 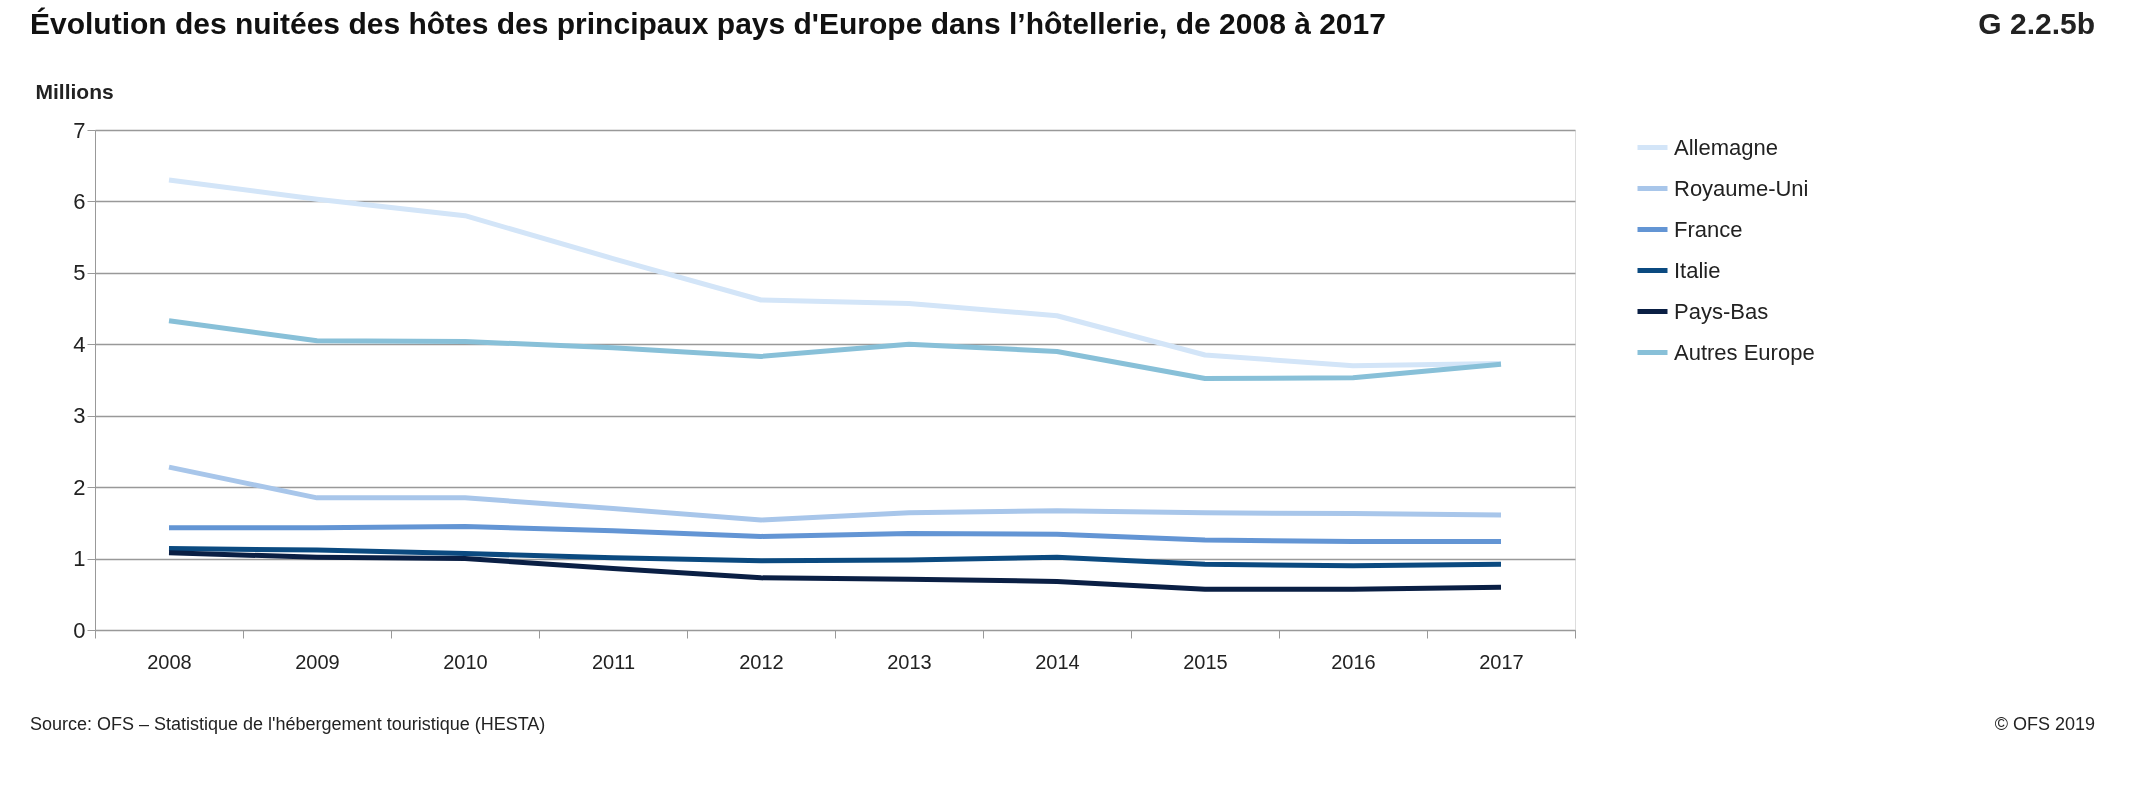 What do you see at coordinates (1726, 147) in the screenshot?
I see `legend-label: Allemagne` at bounding box center [1726, 147].